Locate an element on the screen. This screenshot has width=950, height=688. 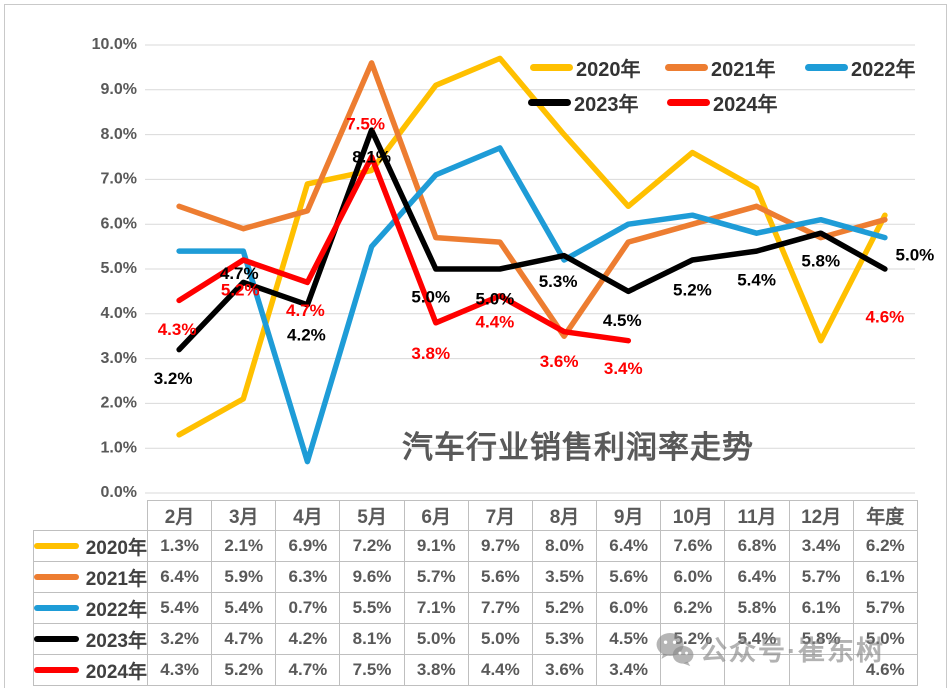
table-value-cell: 7.5% is located at coordinates (372, 670).